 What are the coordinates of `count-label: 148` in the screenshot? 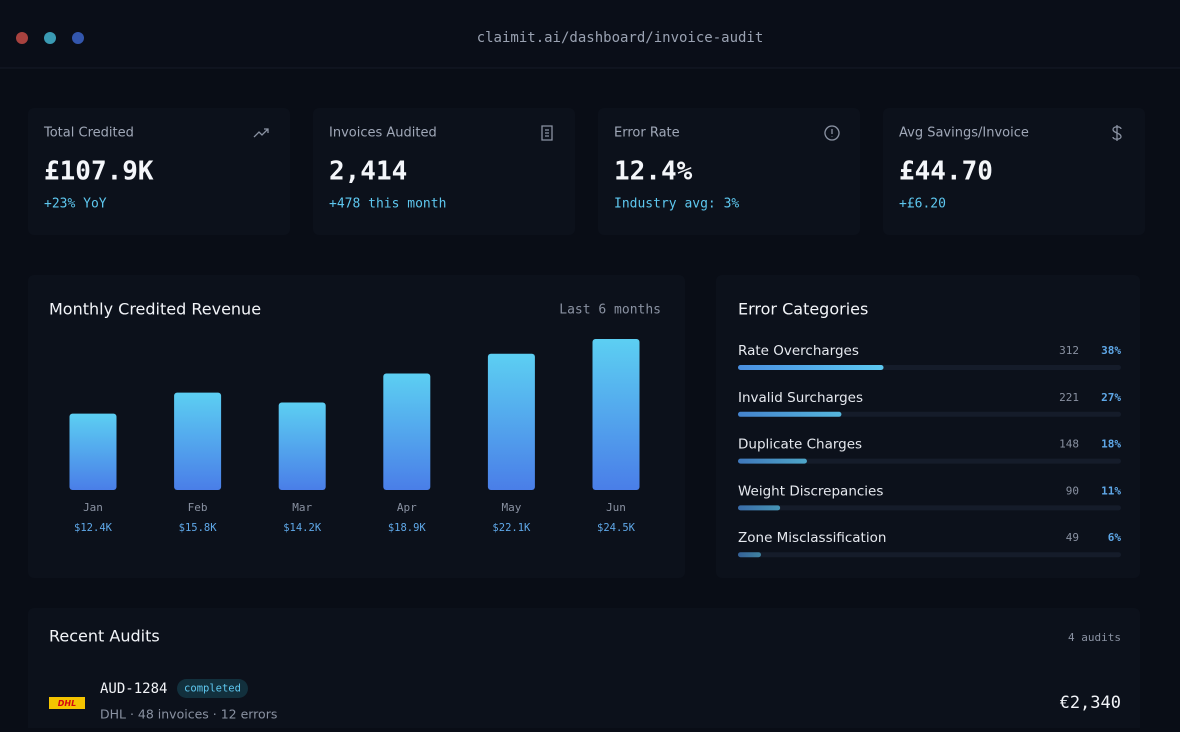 It's located at (1069, 444).